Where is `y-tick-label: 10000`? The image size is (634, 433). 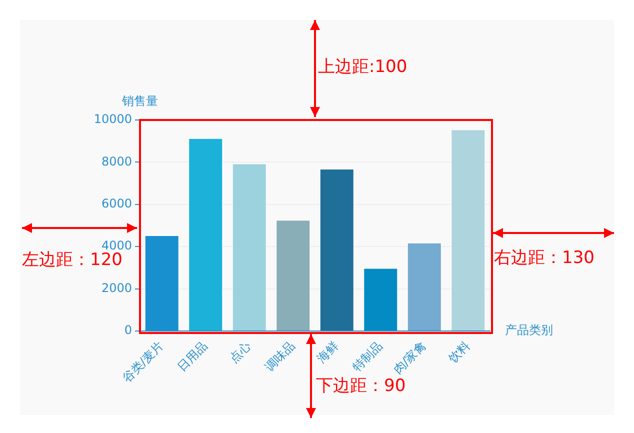 y-tick-label: 10000 is located at coordinates (113, 119).